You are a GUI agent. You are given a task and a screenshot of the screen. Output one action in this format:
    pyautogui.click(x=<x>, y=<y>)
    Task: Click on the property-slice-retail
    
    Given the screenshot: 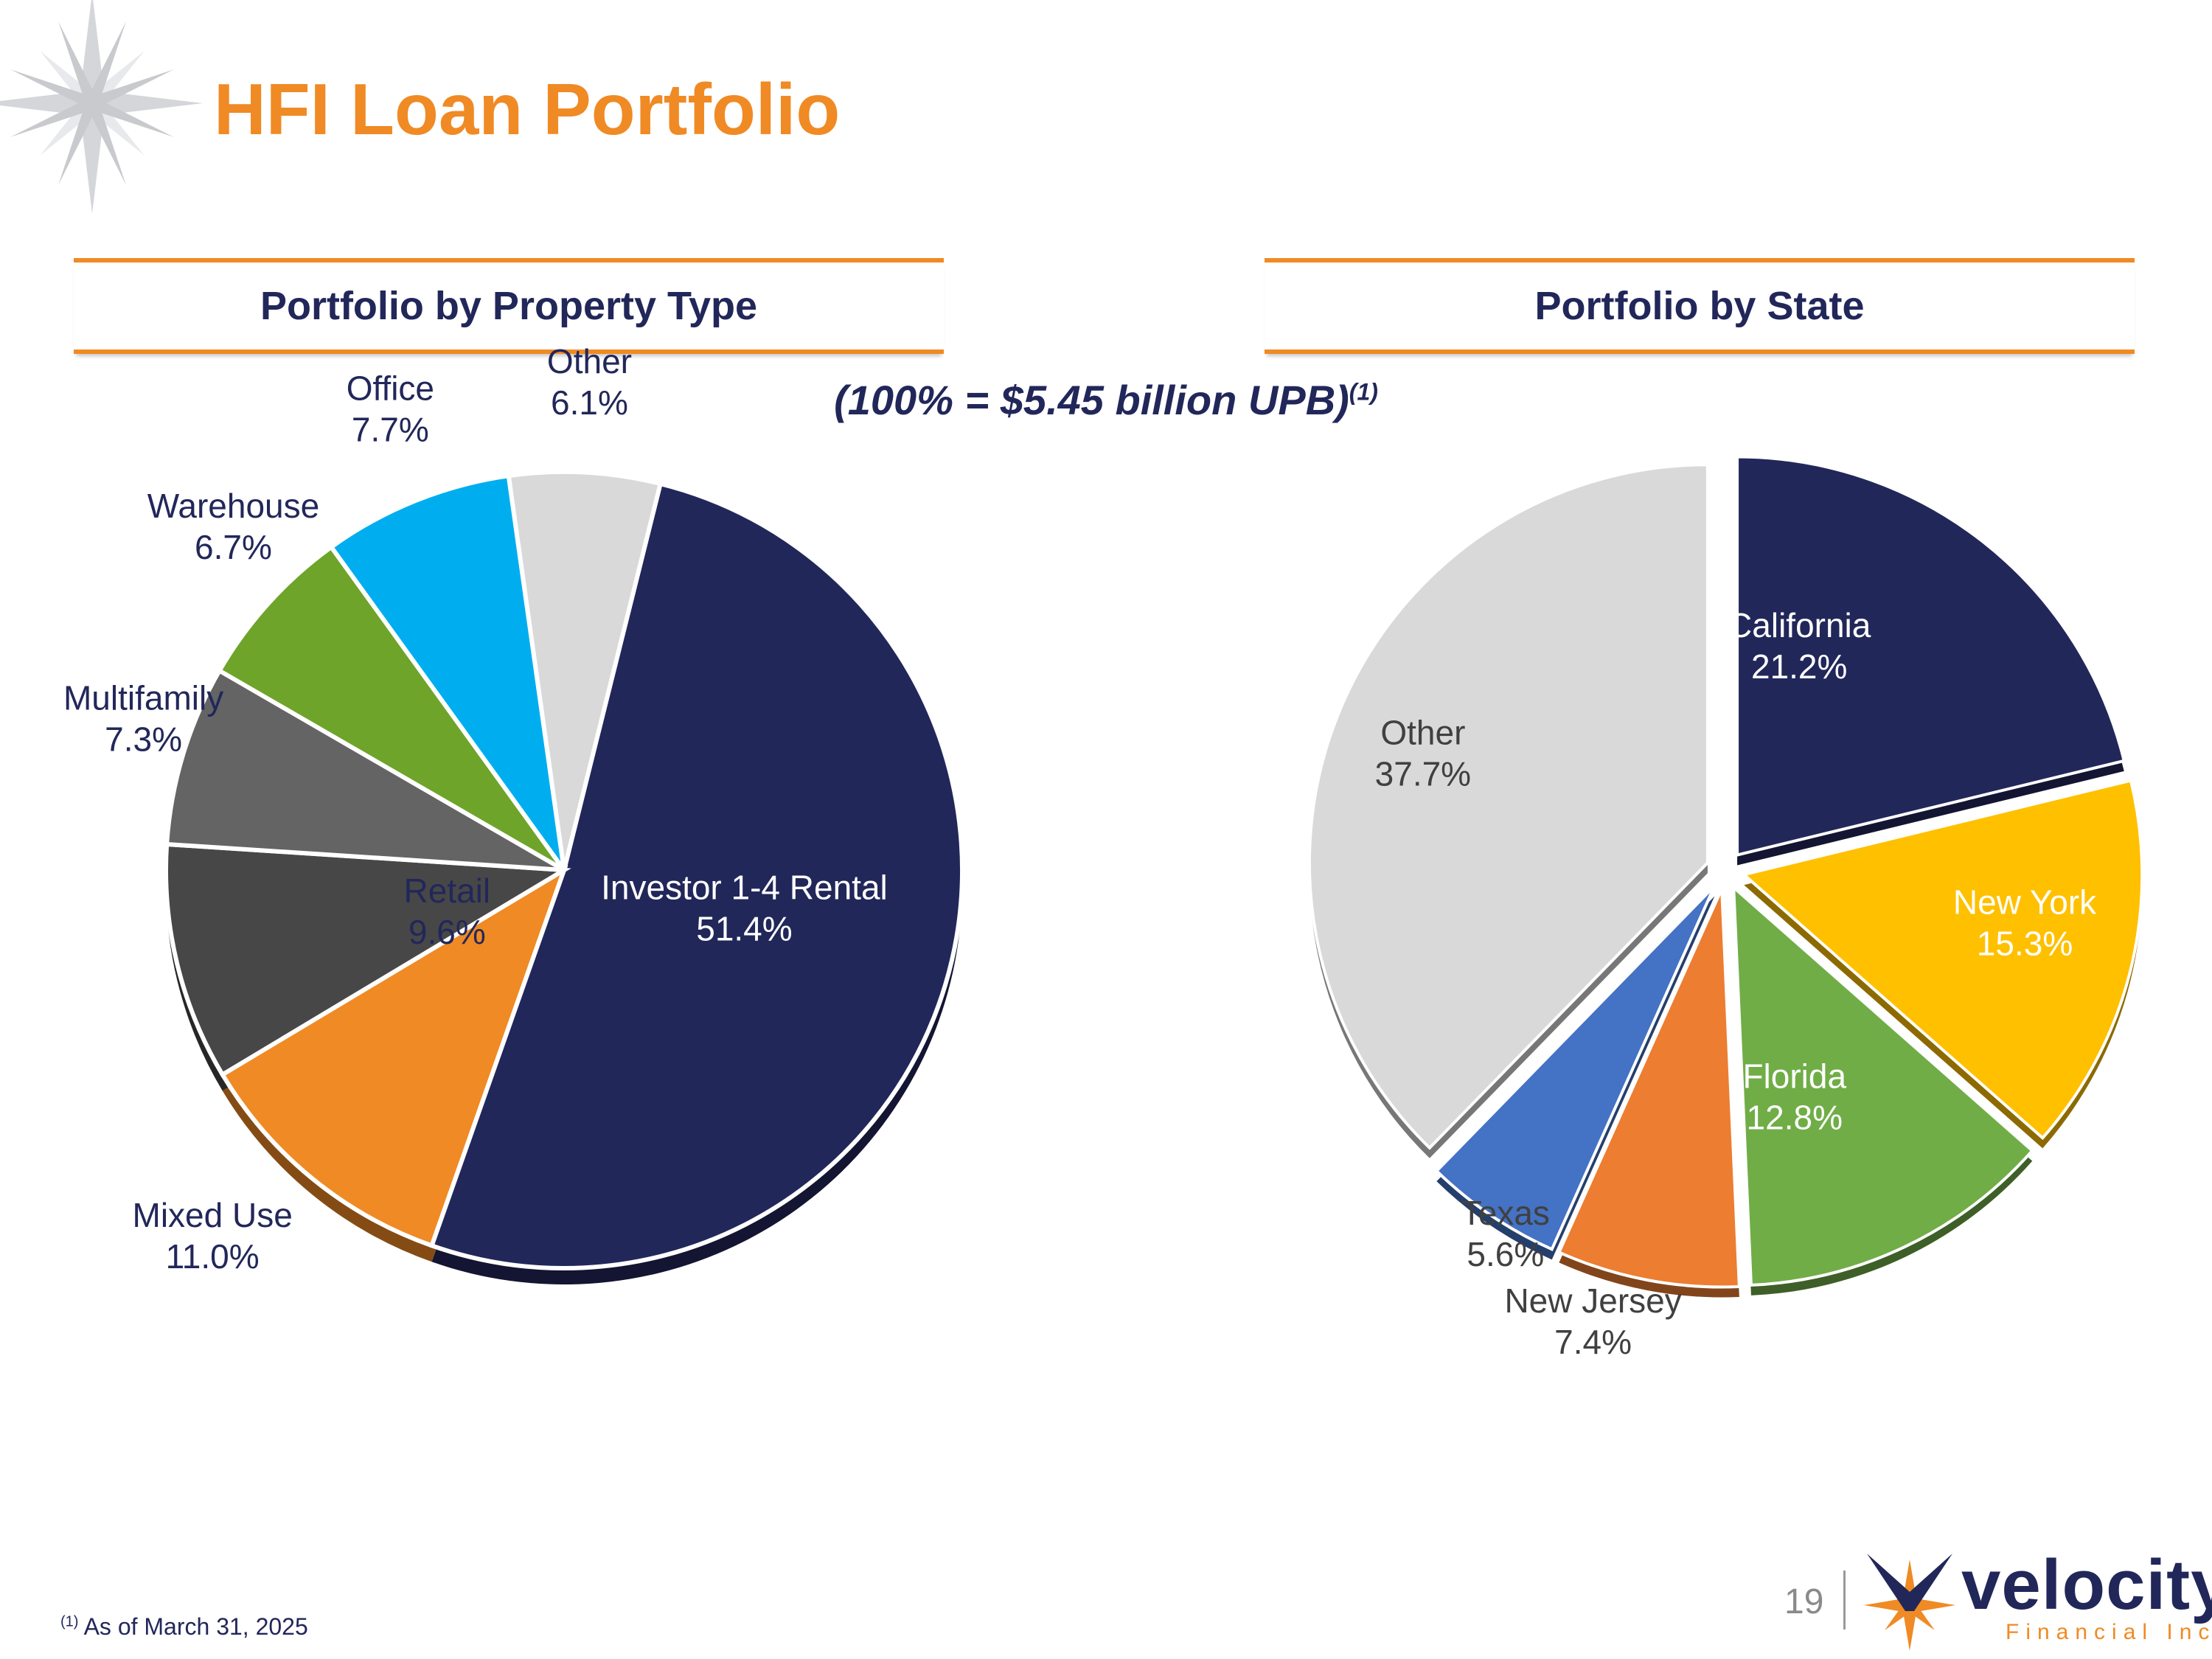 What is the action you would take?
    pyautogui.click(x=367, y=959)
    